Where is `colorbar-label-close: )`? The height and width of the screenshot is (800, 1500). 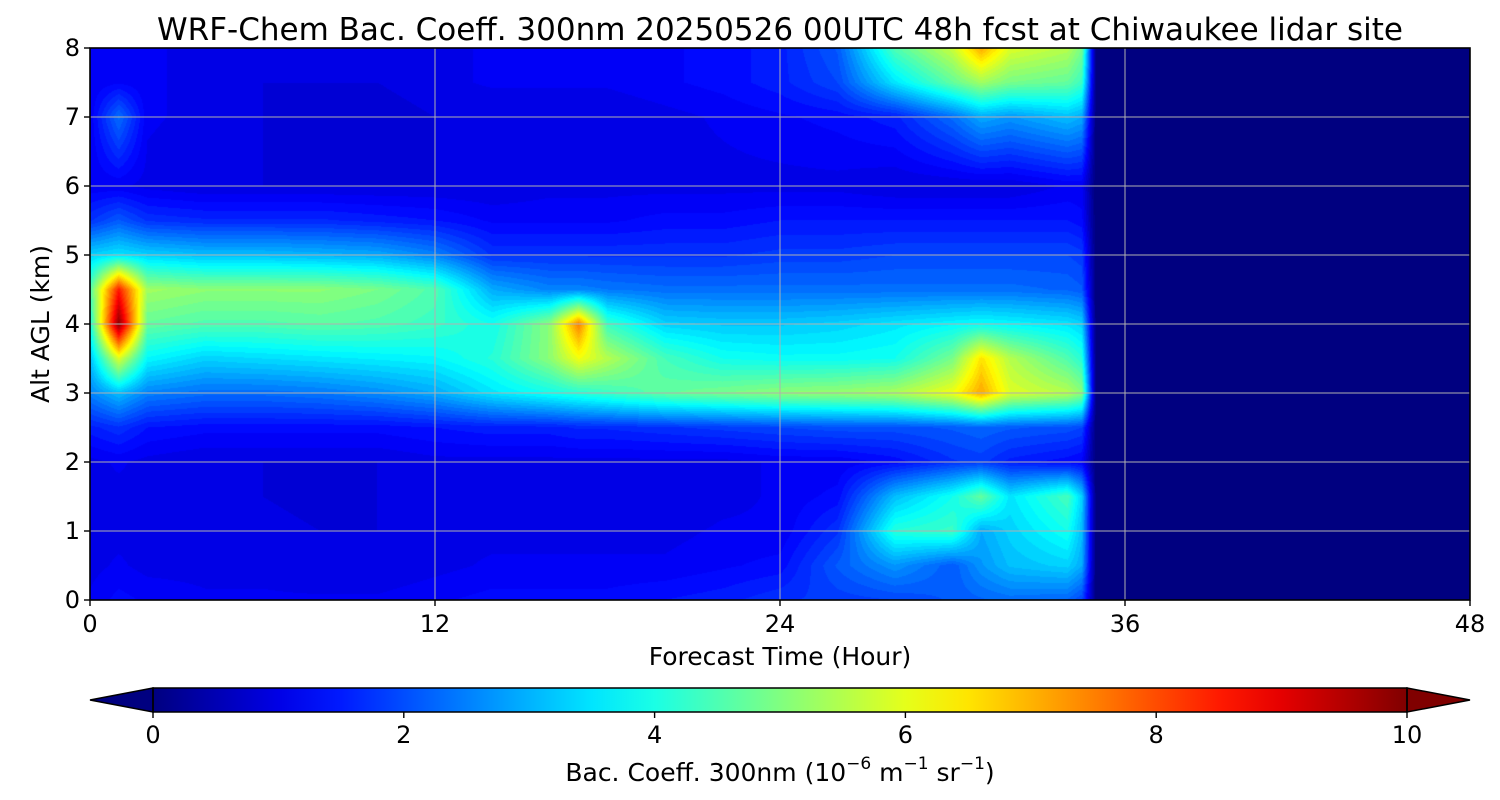 colorbar-label-close: ) is located at coordinates (990, 772).